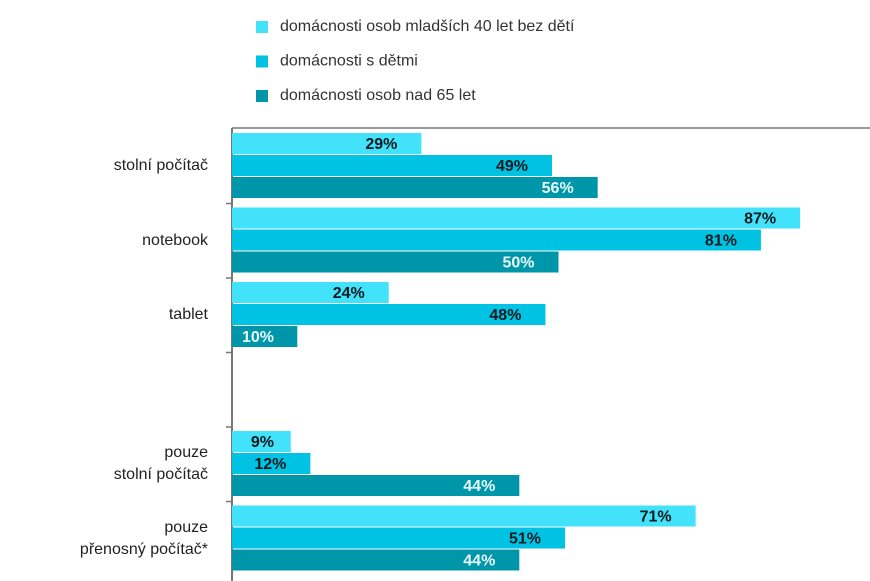 This screenshot has height=581, width=870. Describe the element at coordinates (258, 337) in the screenshot. I see `value-label: 10%` at that location.